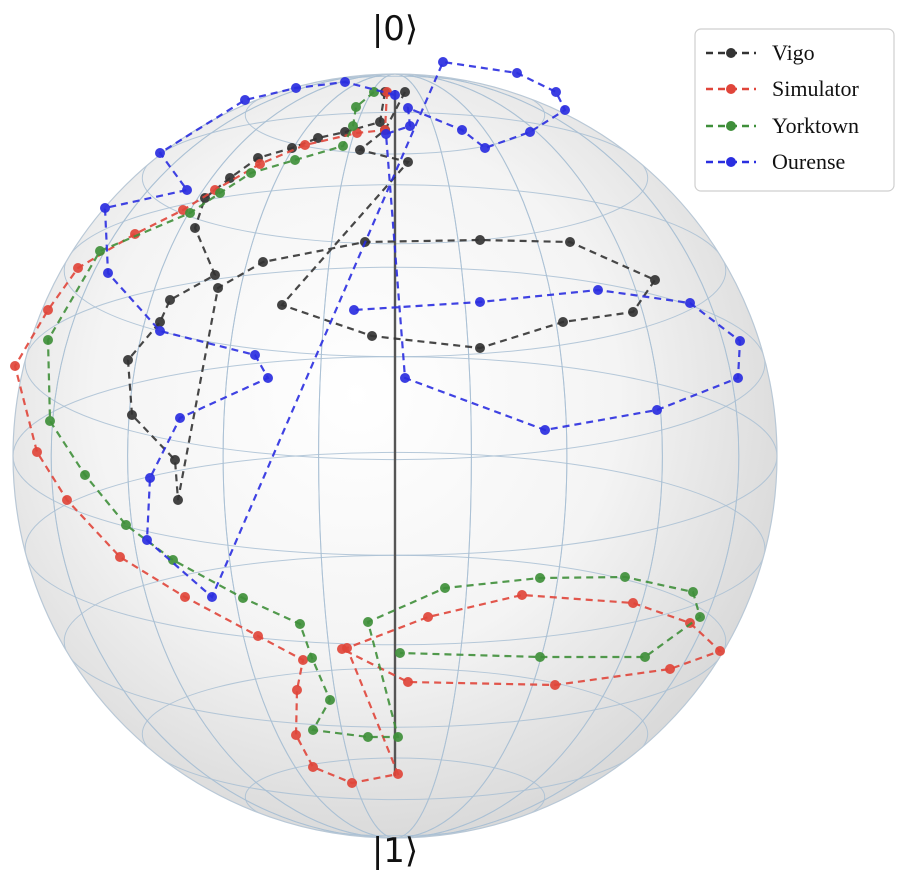  I want to click on pole-label-bottom: |1⟩, so click(395, 851).